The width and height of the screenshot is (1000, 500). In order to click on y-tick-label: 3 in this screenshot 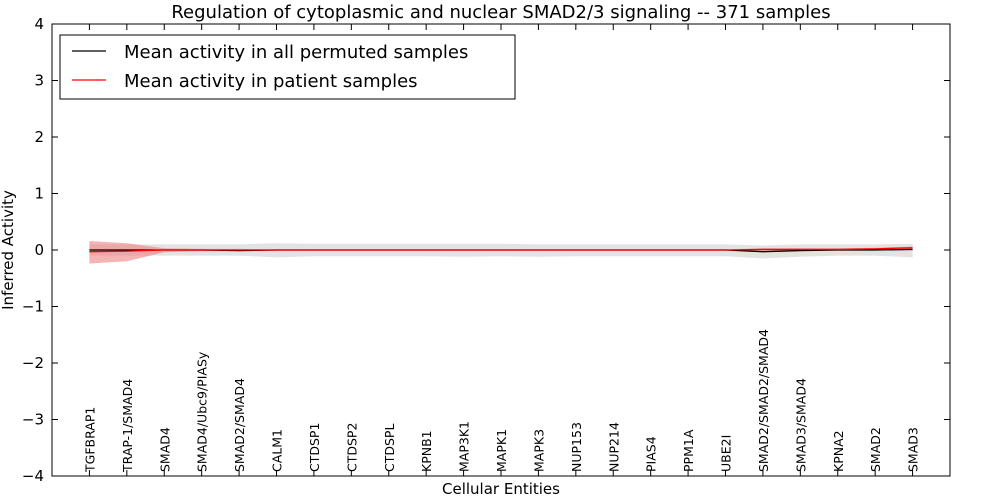, I will do `click(39, 81)`.